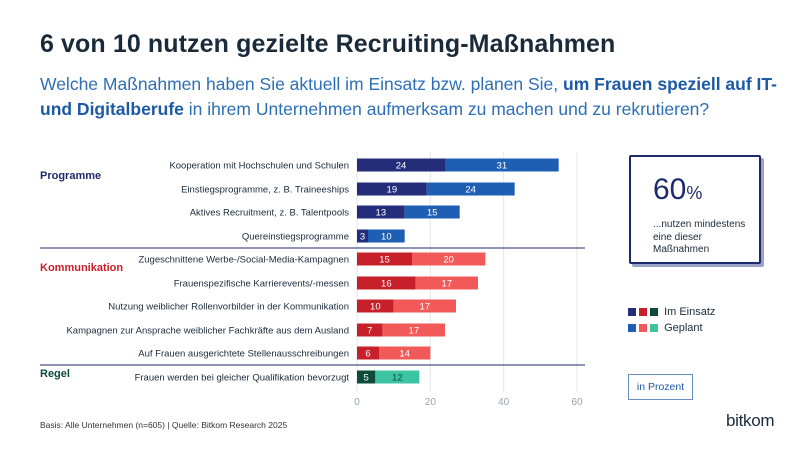 This screenshot has width=800, height=450. I want to click on legend-swatch-regel-in-use, so click(654, 312).